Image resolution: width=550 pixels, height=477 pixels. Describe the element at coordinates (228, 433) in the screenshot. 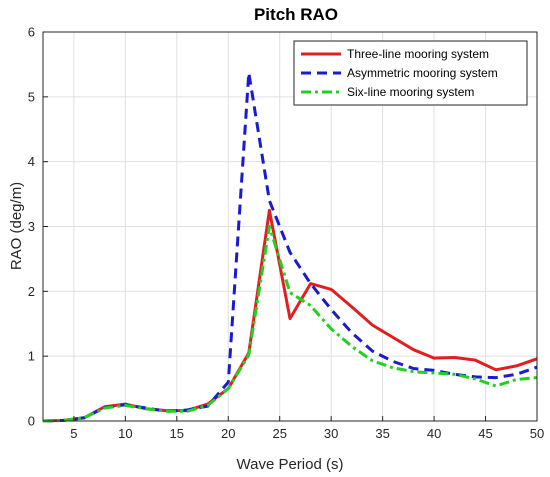

I see `x-tick-label: 20` at that location.